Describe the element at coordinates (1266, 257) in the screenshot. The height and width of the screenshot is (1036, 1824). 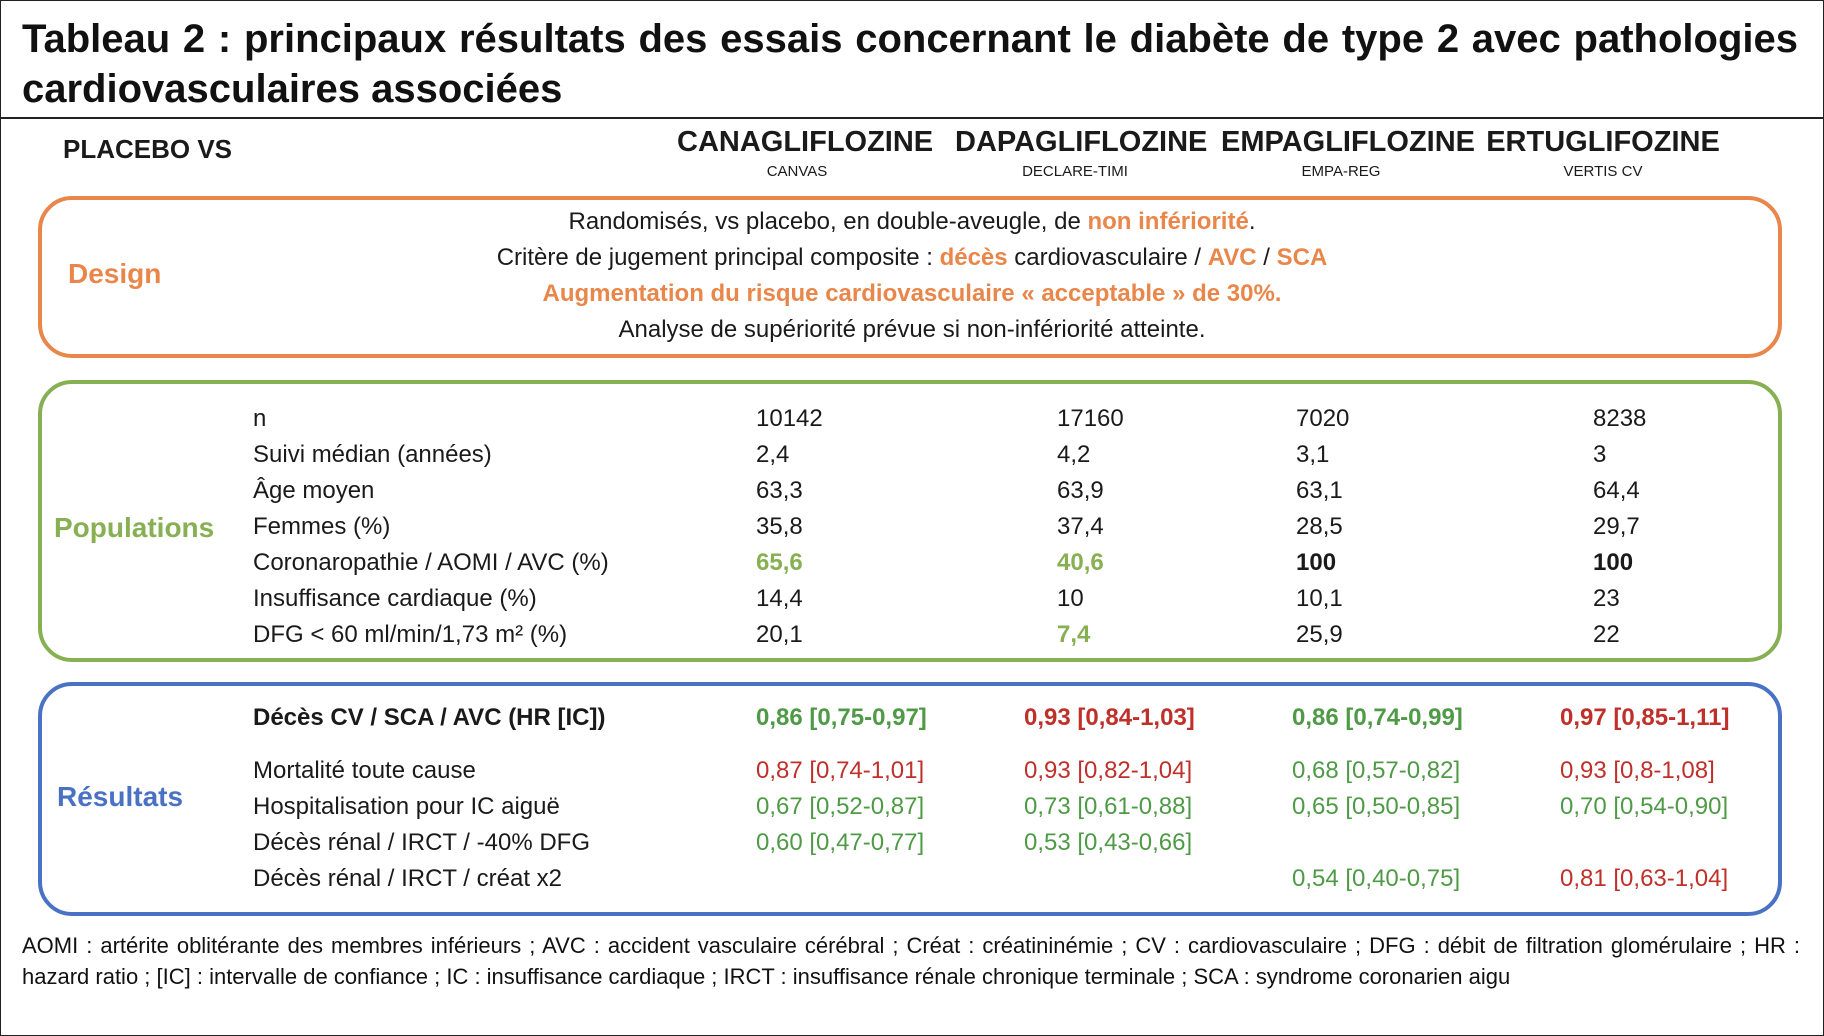
I see `design-text: /` at that location.